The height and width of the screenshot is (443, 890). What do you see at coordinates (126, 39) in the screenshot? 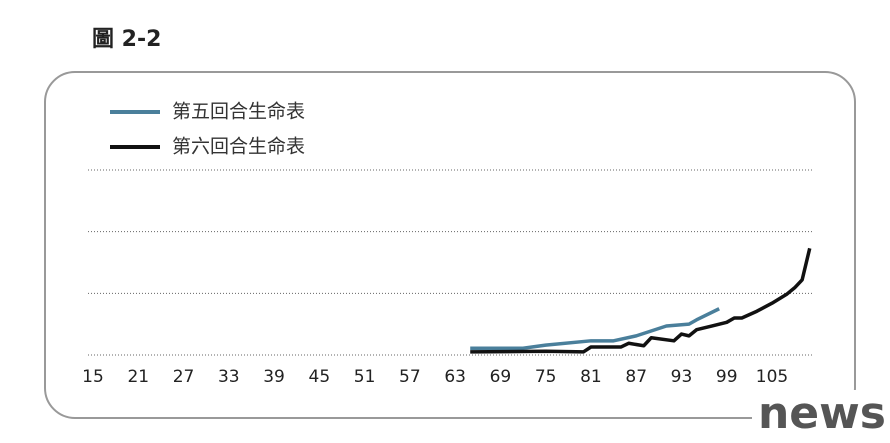
I see `chart-title: 圖 2-2` at bounding box center [126, 39].